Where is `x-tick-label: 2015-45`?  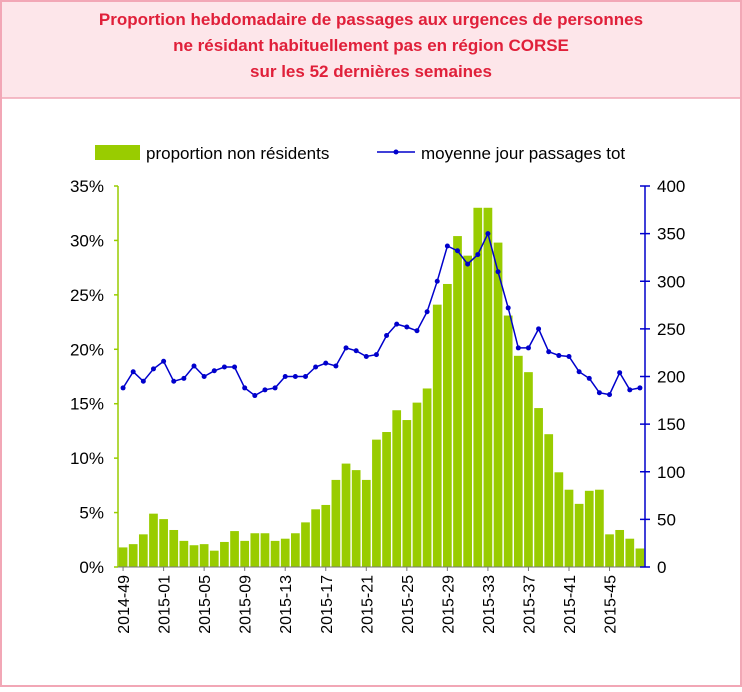
x-tick-label: 2015-45 is located at coordinates (611, 604).